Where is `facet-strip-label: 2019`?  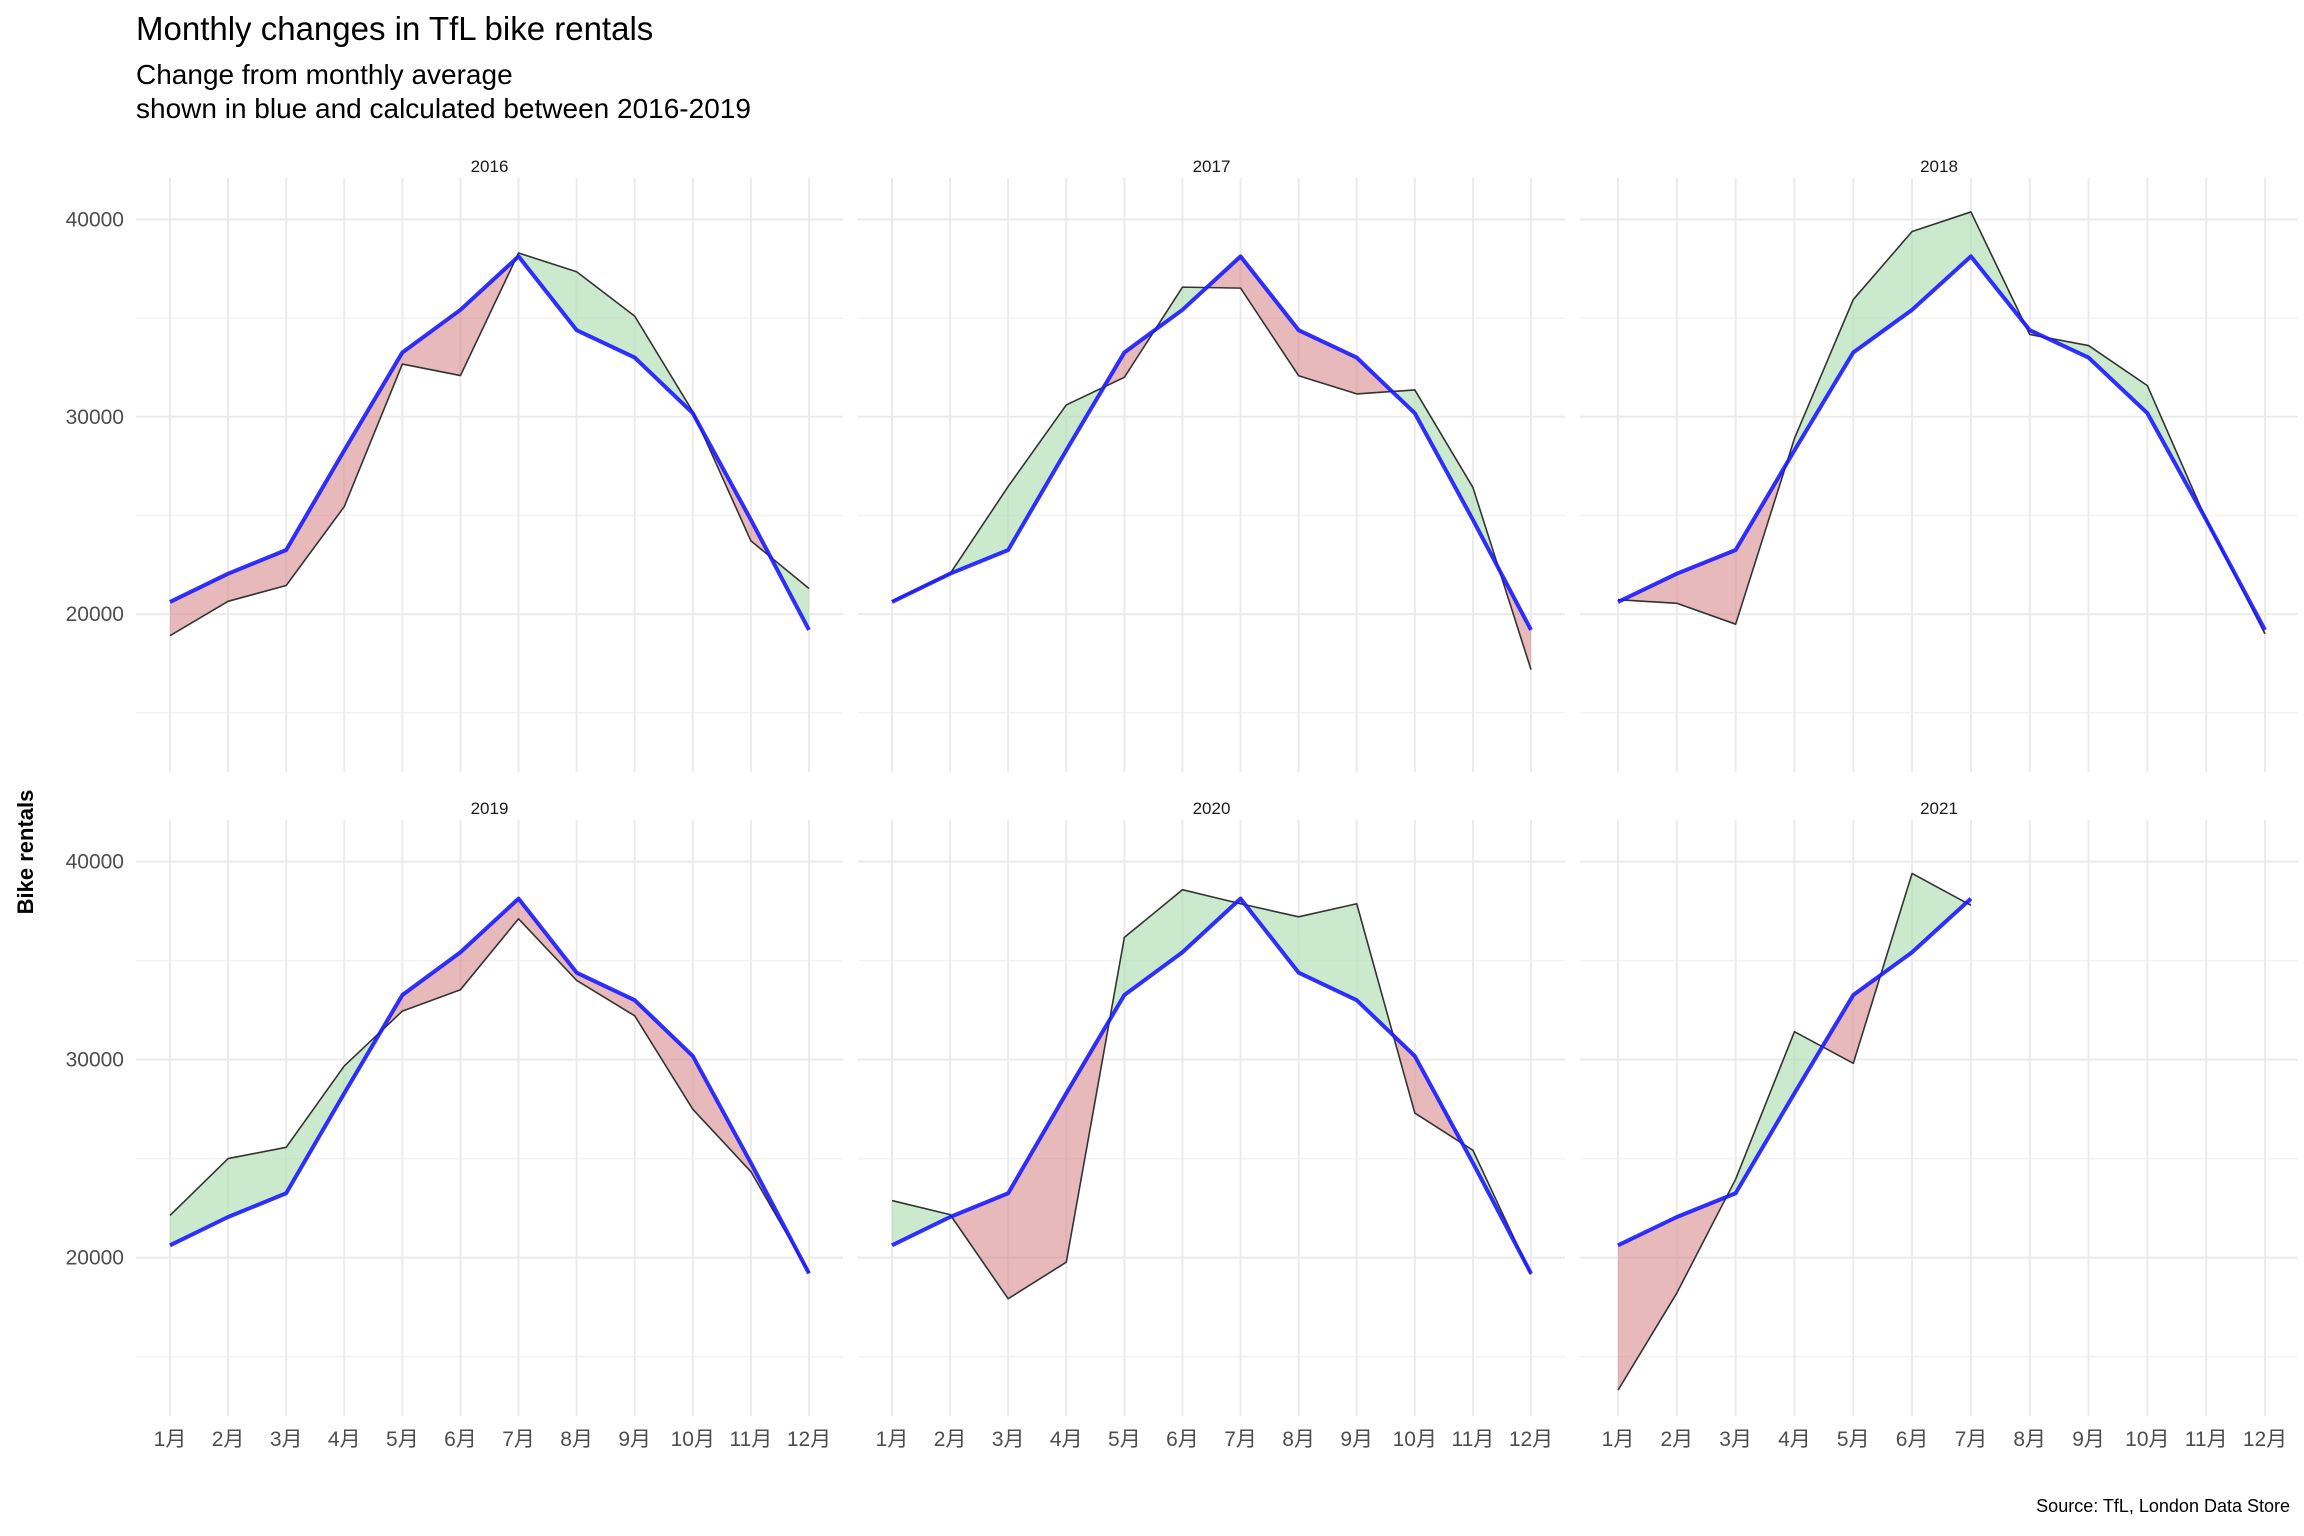 facet-strip-label: 2019 is located at coordinates (490, 808).